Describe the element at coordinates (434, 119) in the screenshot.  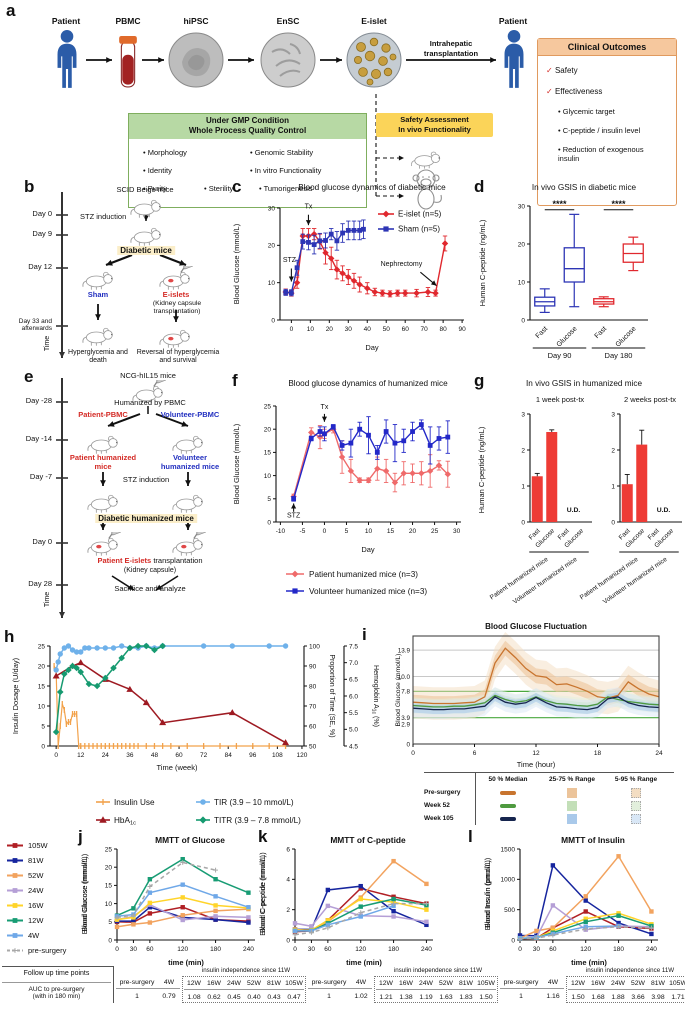
I see `safety-line1: Safety Assessment` at that location.